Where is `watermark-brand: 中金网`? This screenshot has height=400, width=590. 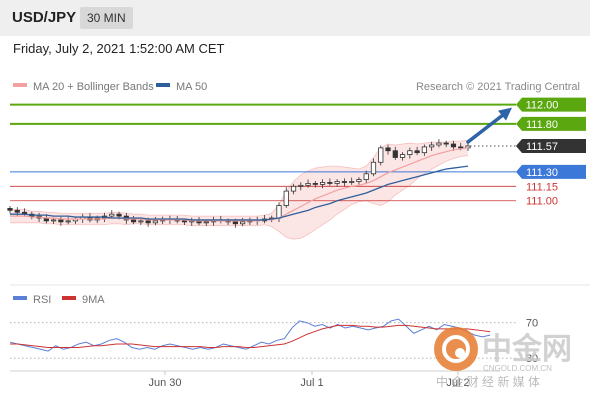 watermark-brand: 中金网 is located at coordinates (527, 349).